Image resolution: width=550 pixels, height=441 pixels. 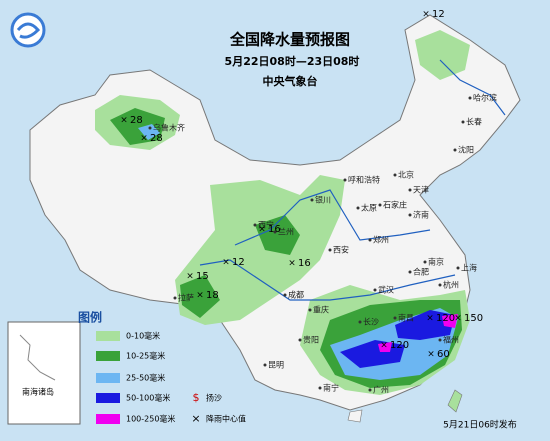 I want to click on city-label: 呼和浩特, so click(x=364, y=180).